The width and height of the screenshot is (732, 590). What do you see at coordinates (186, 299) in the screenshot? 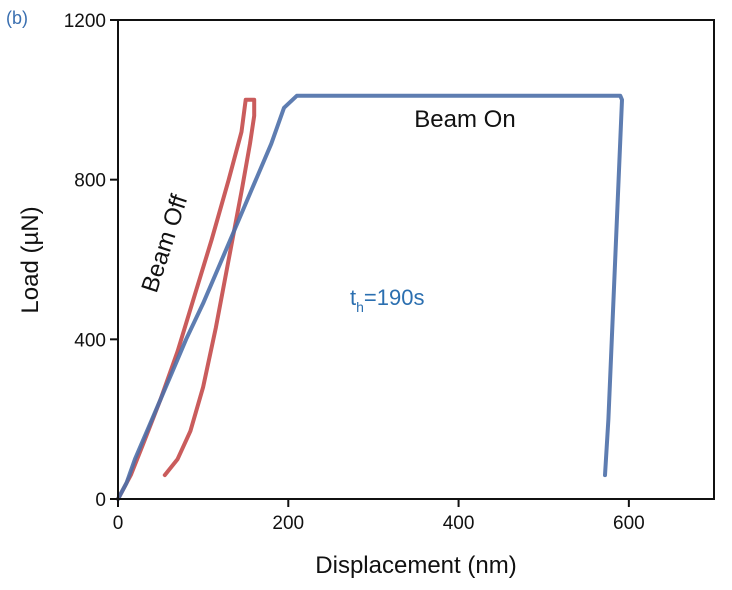
I see `series-line-beam-off` at bounding box center [186, 299].